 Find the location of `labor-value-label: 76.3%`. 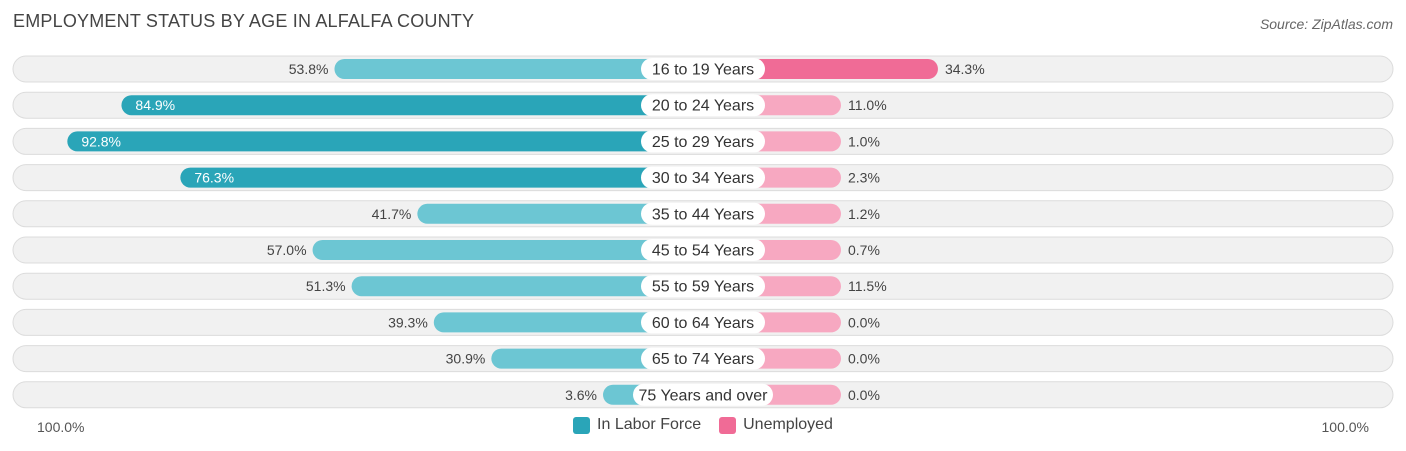

labor-value-label: 76.3% is located at coordinates (214, 178).